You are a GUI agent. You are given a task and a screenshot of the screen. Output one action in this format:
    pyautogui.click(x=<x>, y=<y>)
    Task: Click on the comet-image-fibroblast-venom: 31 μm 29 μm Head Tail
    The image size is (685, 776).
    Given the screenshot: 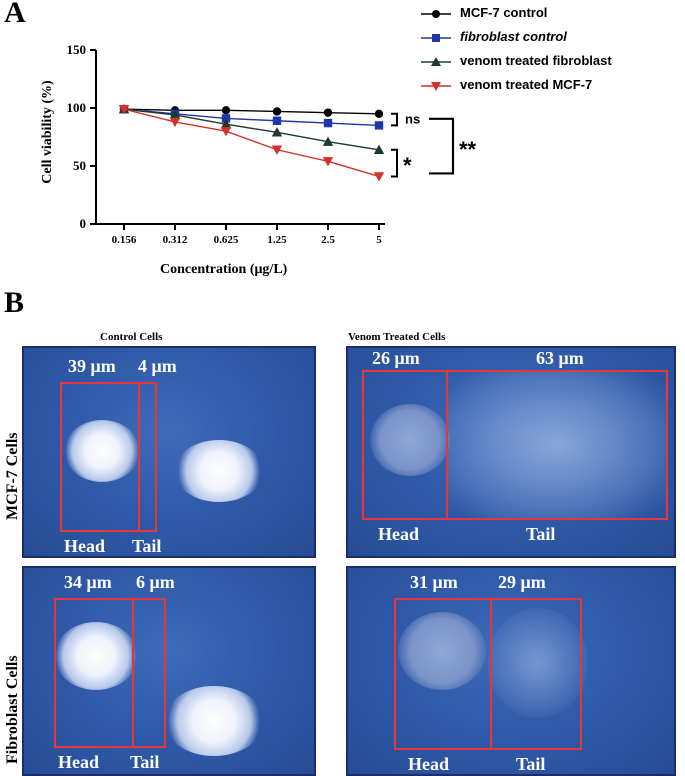 What is the action you would take?
    pyautogui.click(x=511, y=671)
    